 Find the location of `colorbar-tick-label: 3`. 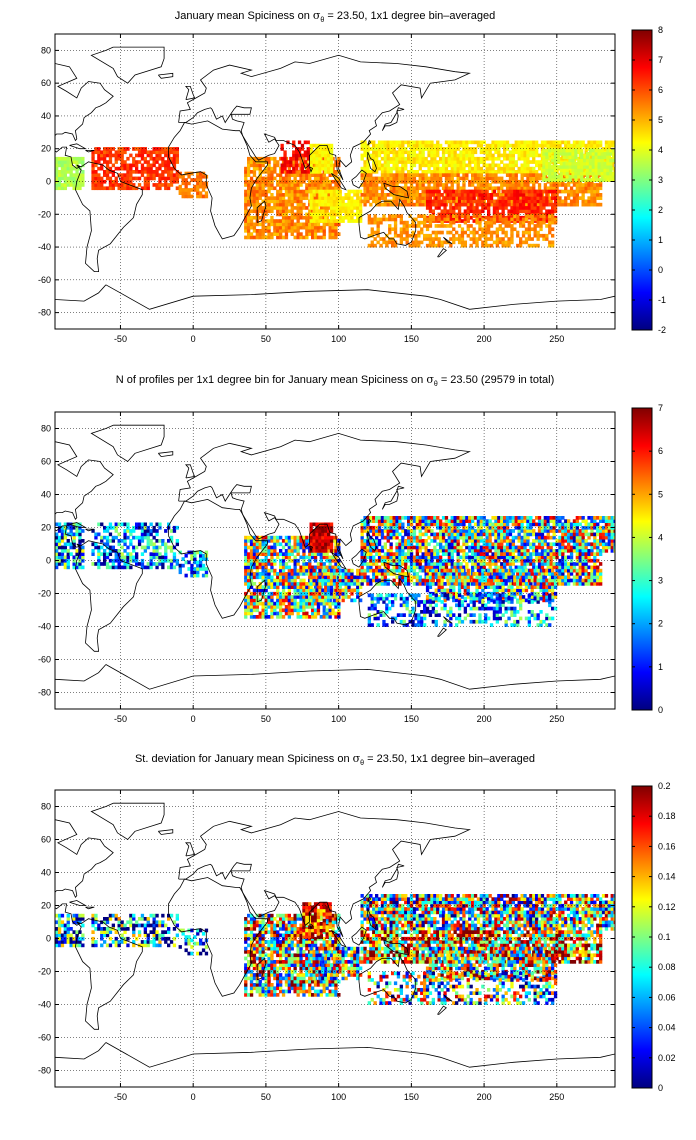

colorbar-tick-label: 3 is located at coordinates (660, 180).